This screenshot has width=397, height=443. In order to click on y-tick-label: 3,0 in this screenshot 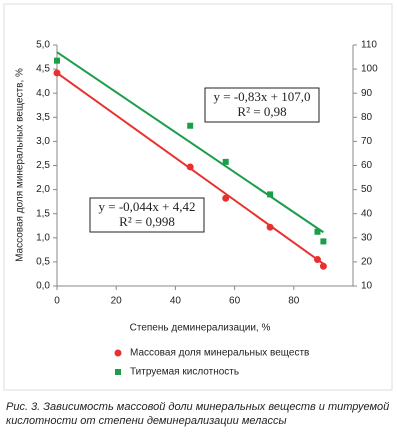, I will do `click(43, 141)`.